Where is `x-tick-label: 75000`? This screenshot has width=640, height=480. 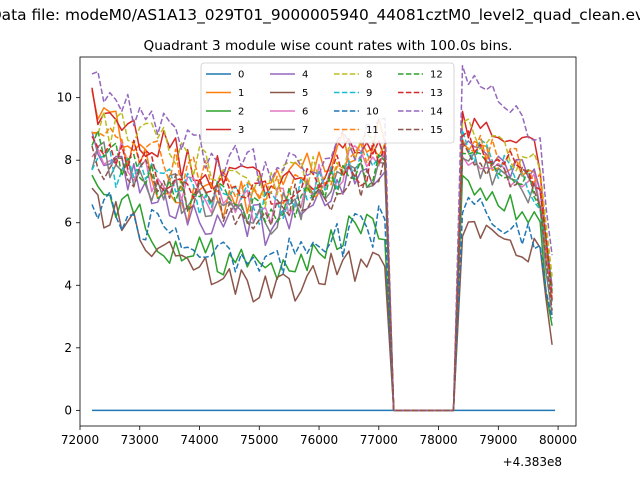 x-tick-label: 75000 is located at coordinates (259, 440).